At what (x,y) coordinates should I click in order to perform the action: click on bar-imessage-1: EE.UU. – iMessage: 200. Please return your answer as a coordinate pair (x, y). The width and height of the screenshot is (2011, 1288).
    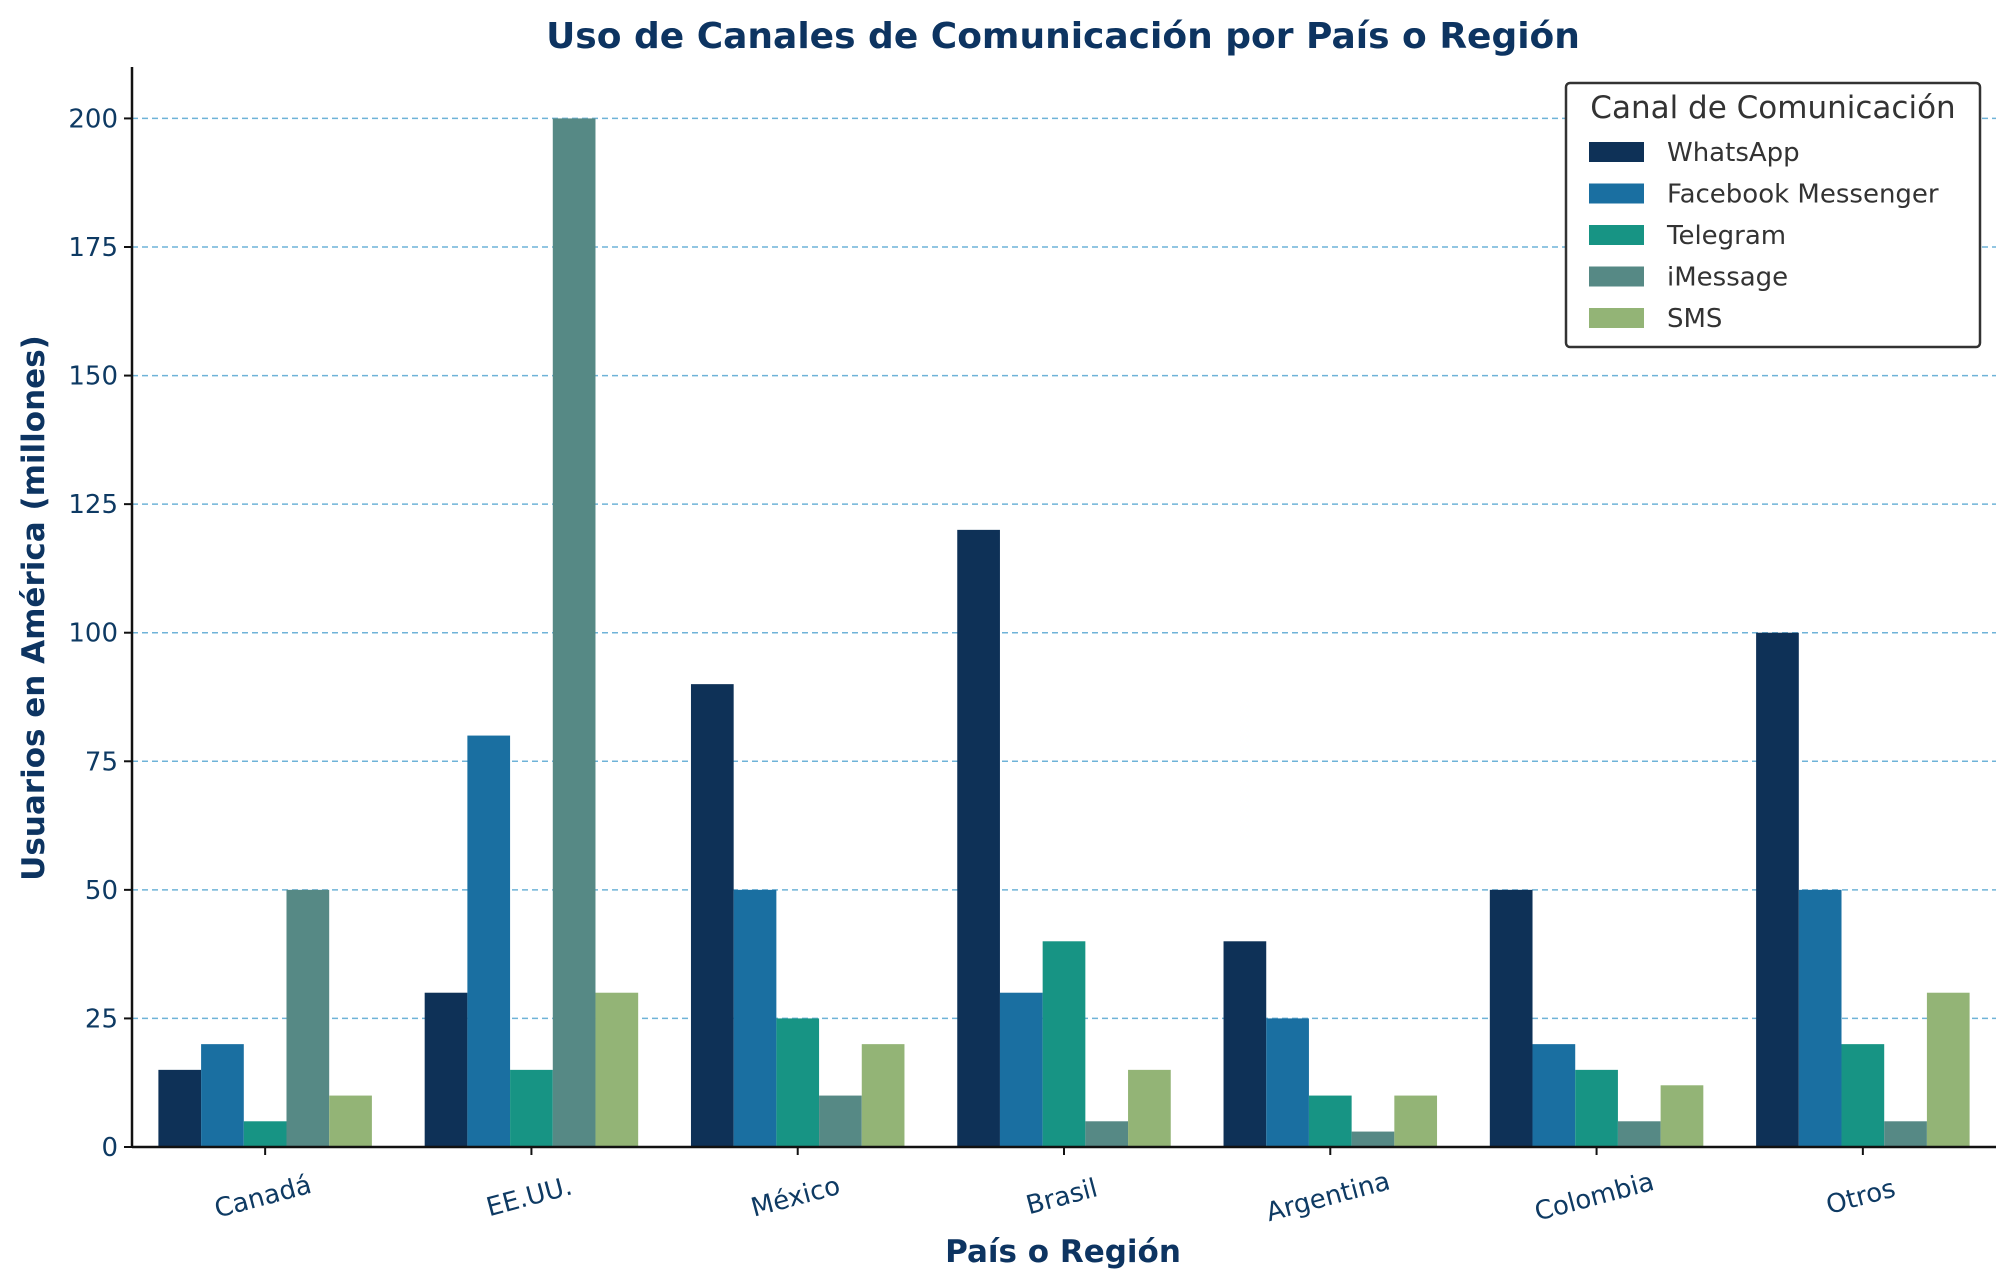
    Looking at the image, I should click on (574, 632).